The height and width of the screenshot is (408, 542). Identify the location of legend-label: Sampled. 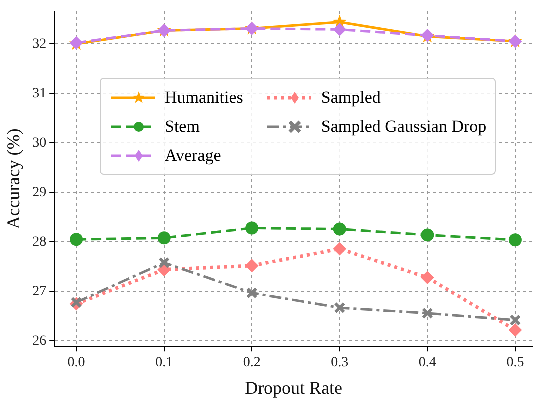
(351, 98).